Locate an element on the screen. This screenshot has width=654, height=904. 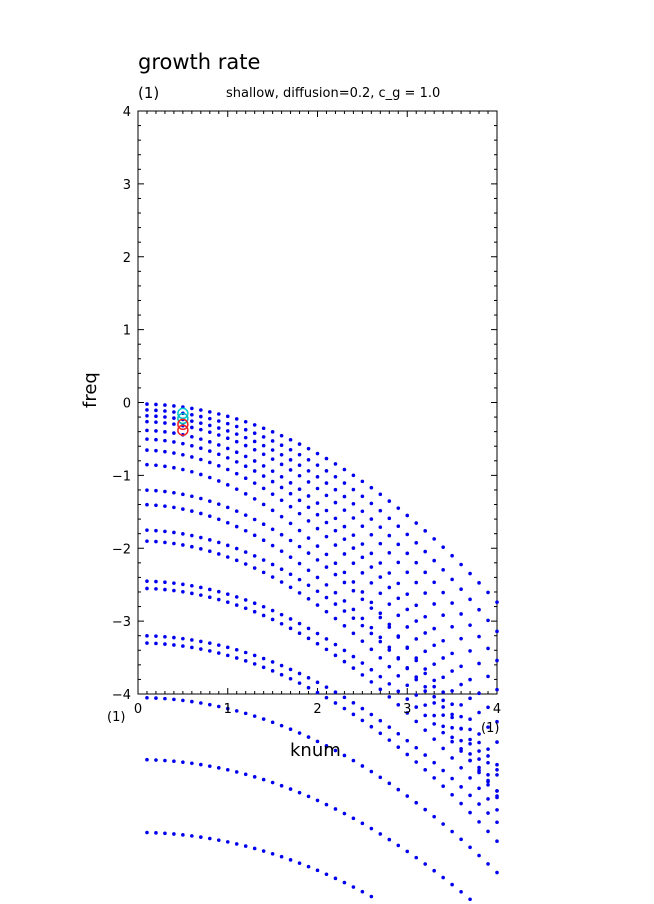
x-tick-label: 0 is located at coordinates (138, 709).